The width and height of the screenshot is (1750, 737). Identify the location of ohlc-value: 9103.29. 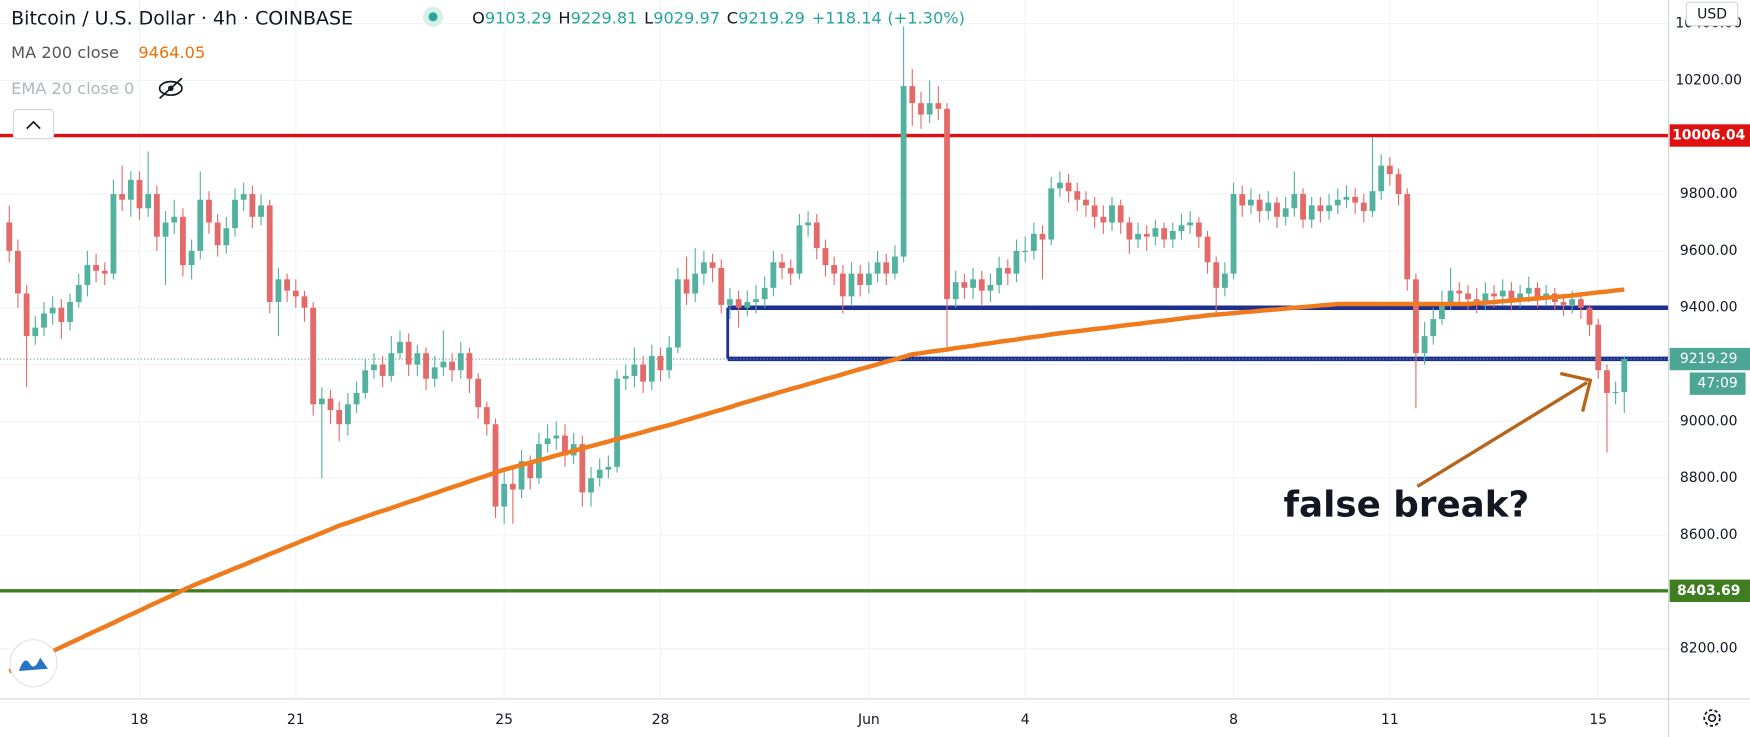
(518, 18).